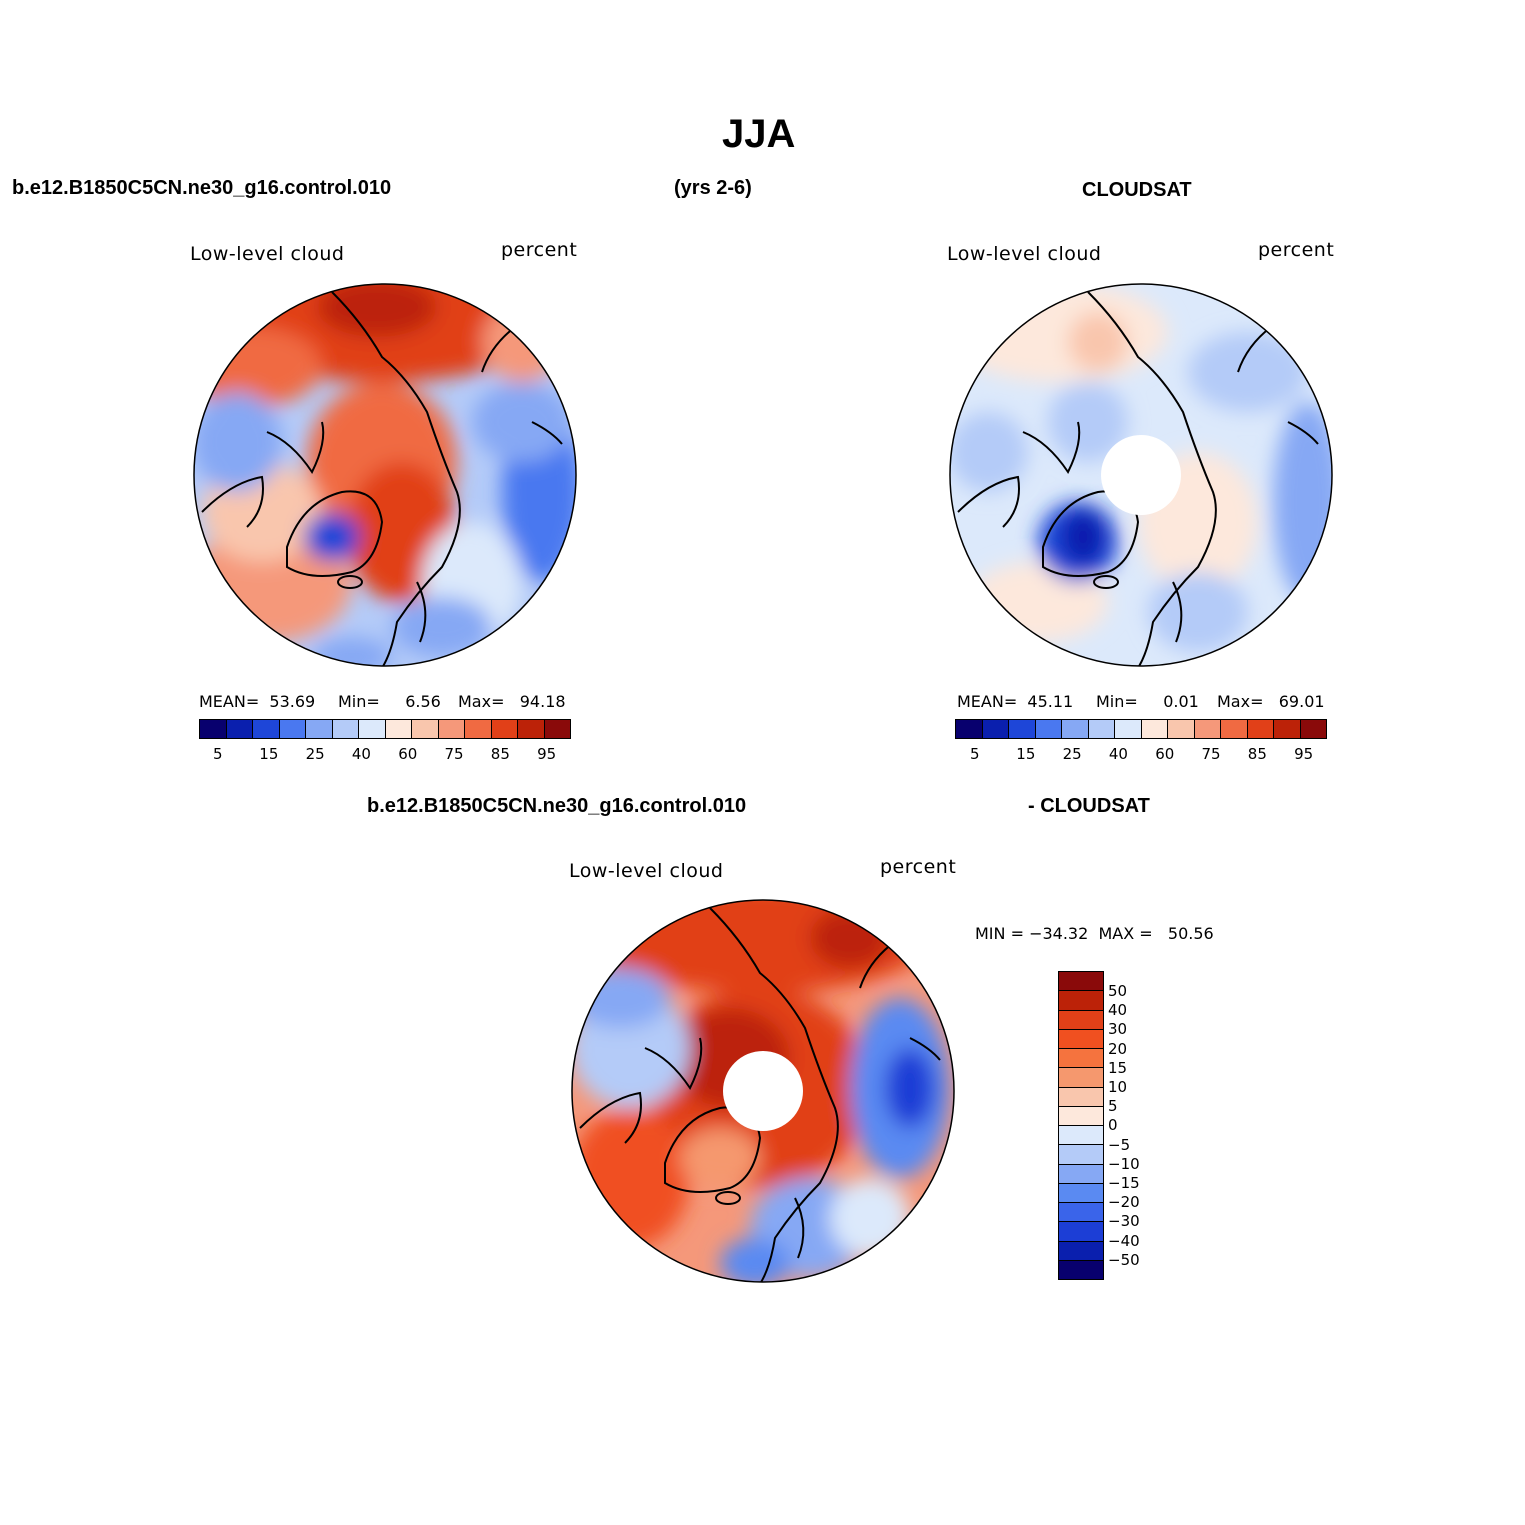 The height and width of the screenshot is (1525, 1525). What do you see at coordinates (1050, 701) in the screenshot?
I see `obs-mean-value: 45.11` at bounding box center [1050, 701].